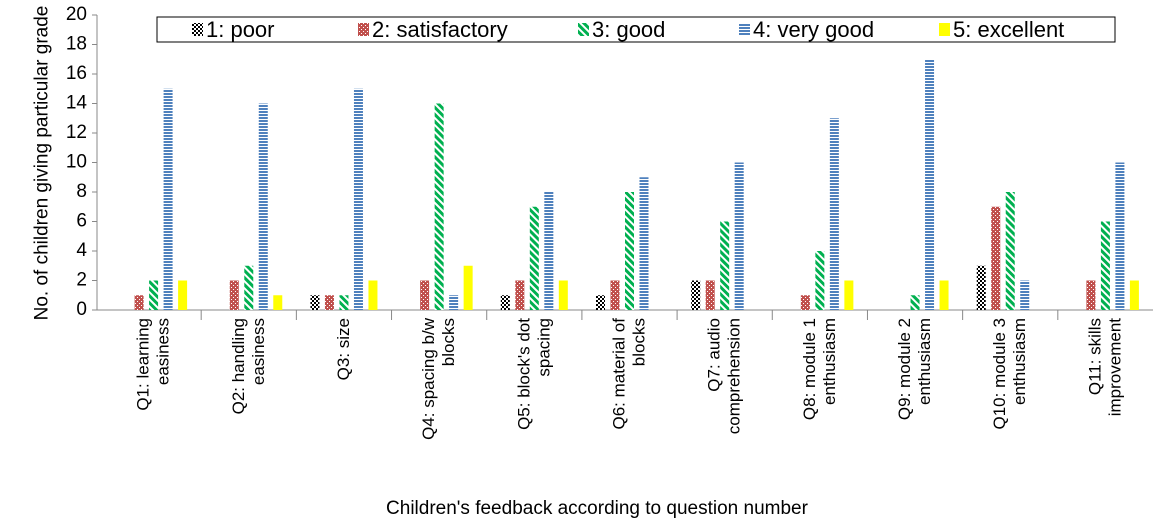 The width and height of the screenshot is (1154, 525). What do you see at coordinates (439, 379) in the screenshot?
I see `x-tick-label: Q4: spacing b/w blocks` at bounding box center [439, 379].